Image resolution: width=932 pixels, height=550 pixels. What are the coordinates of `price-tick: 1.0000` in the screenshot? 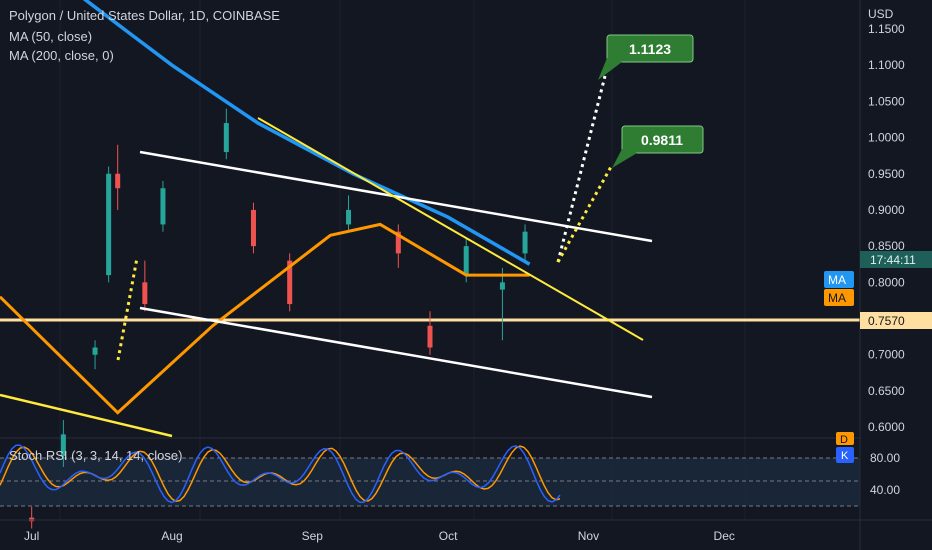 It's located at (886, 138).